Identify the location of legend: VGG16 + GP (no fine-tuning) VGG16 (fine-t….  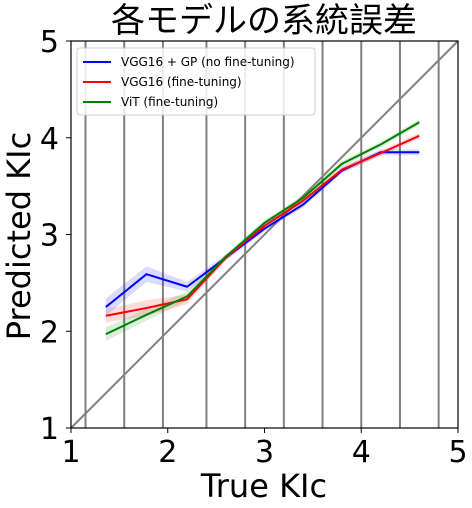
(196, 81).